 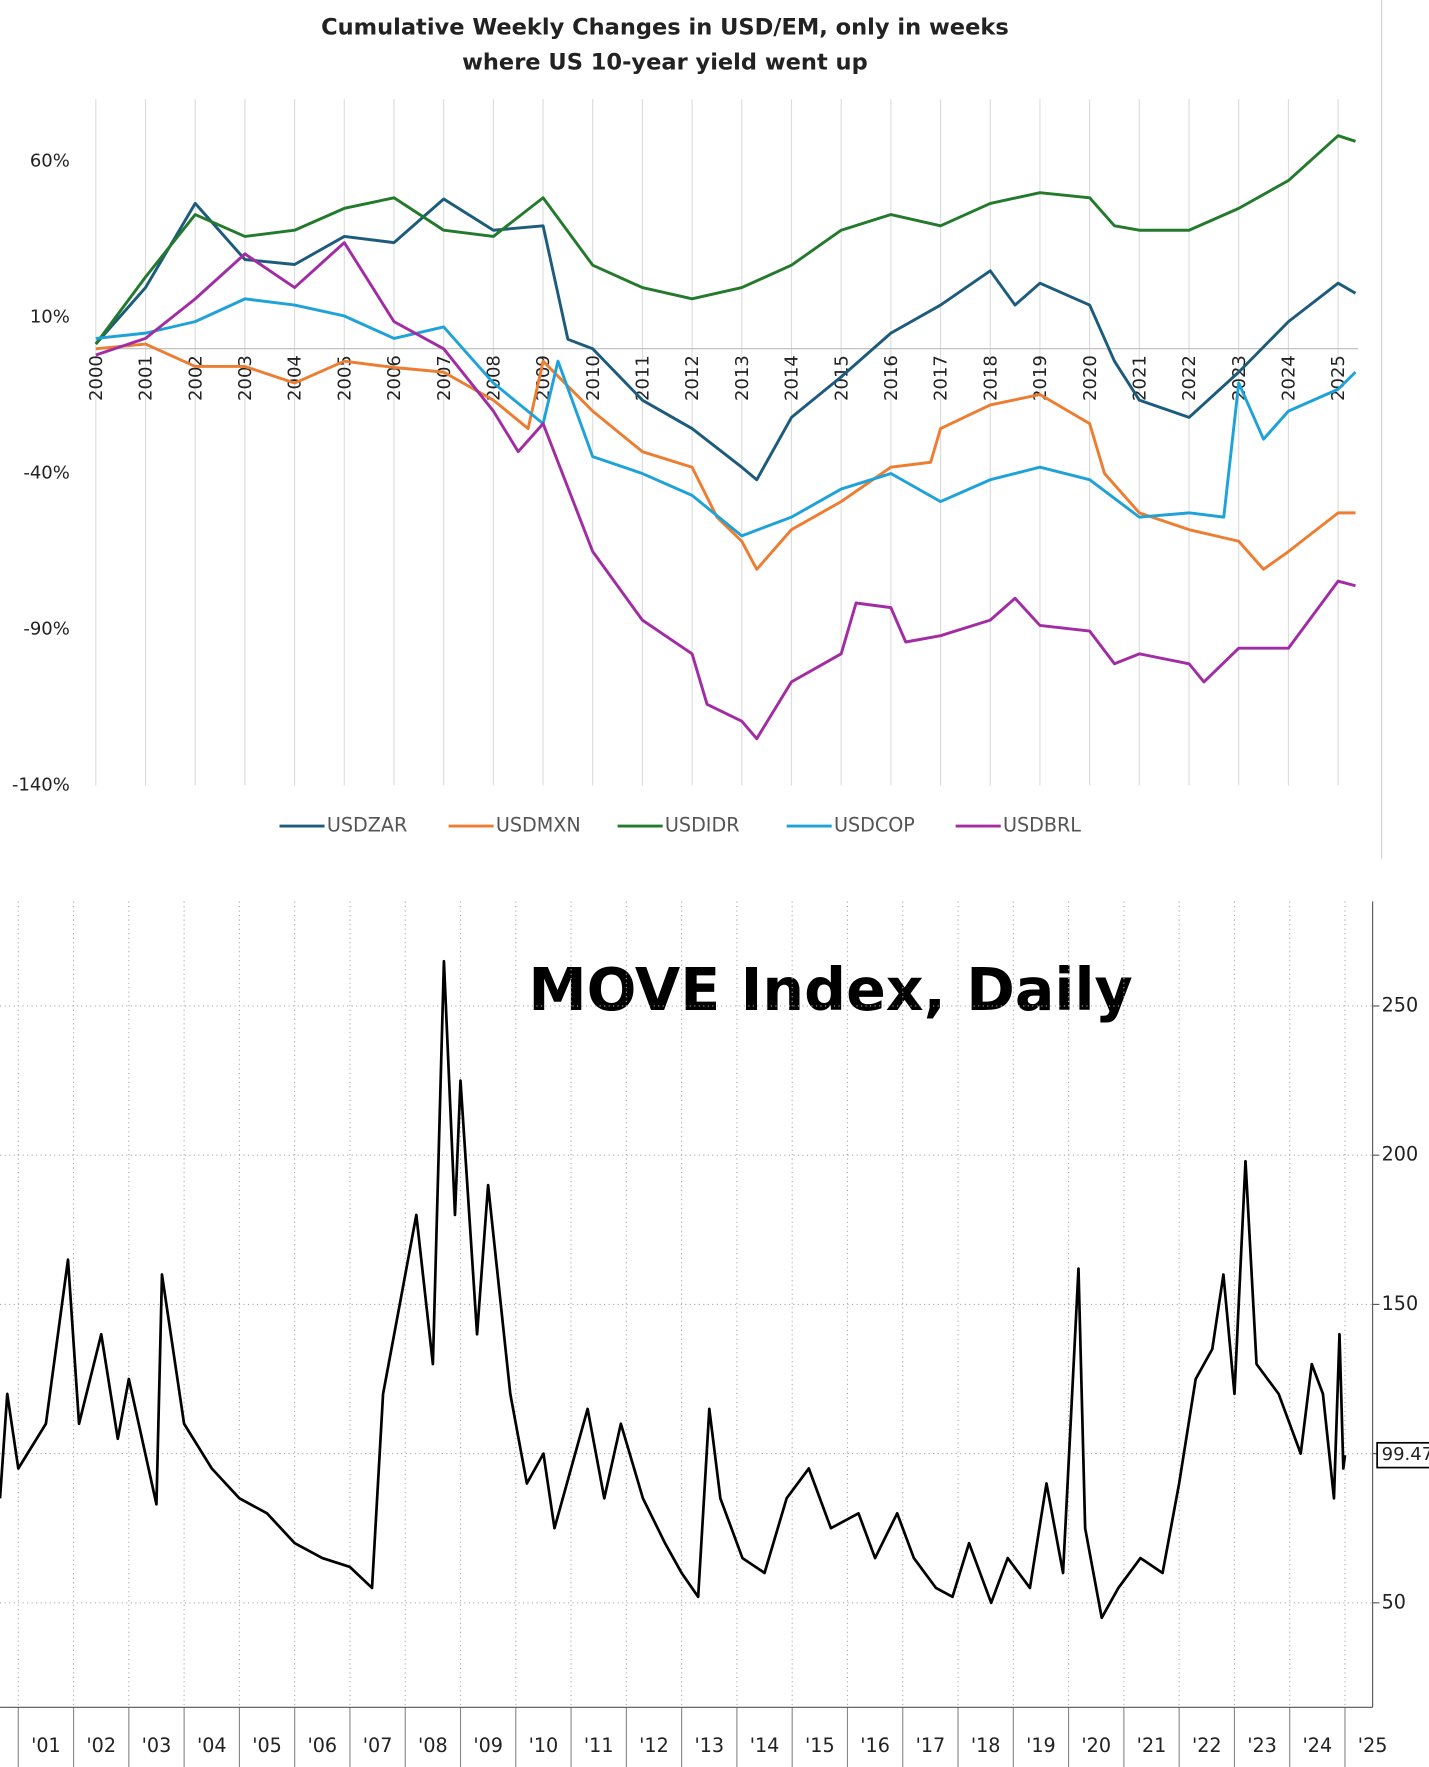 I want to click on y-tick-label: -90%, so click(x=46, y=628).